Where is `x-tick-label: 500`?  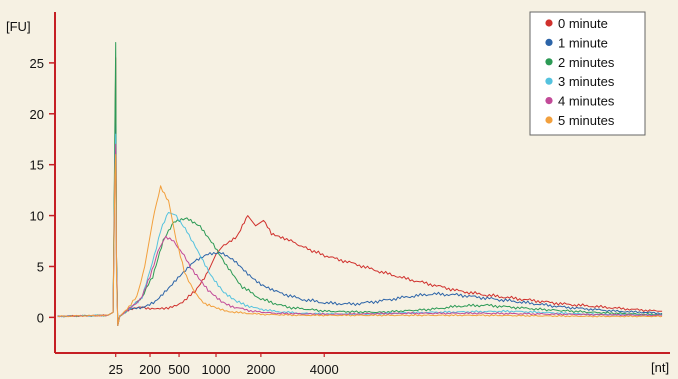 x-tick-label: 500 is located at coordinates (179, 369).